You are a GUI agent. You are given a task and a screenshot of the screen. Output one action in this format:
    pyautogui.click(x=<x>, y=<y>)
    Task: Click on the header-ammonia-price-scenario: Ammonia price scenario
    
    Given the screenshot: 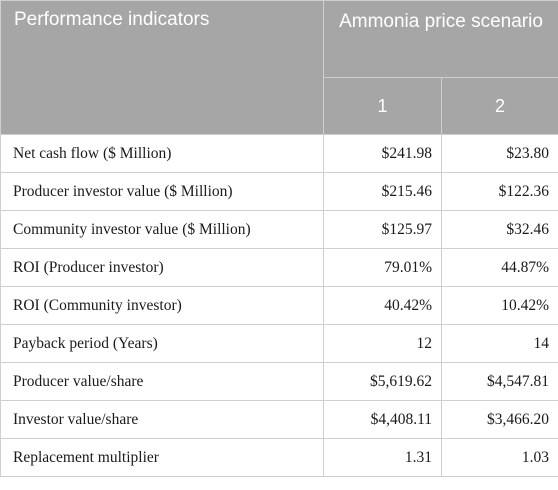 What is the action you would take?
    pyautogui.click(x=440, y=39)
    